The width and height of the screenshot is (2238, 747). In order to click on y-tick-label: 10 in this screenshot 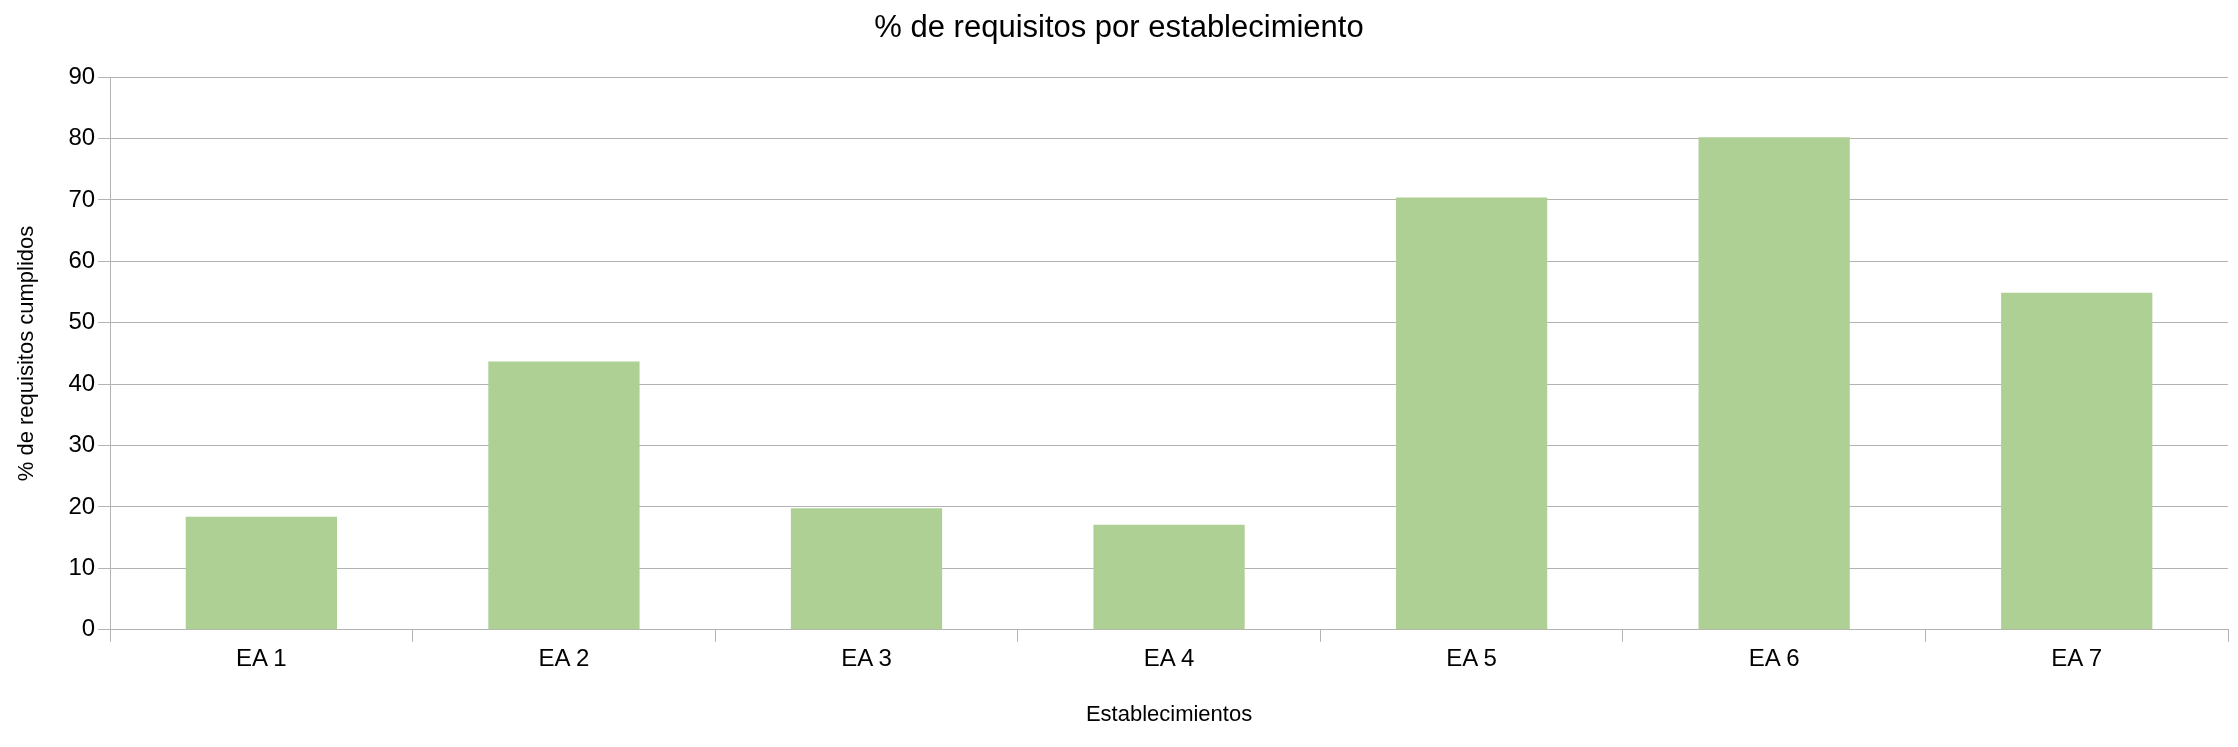, I will do `click(82, 567)`.